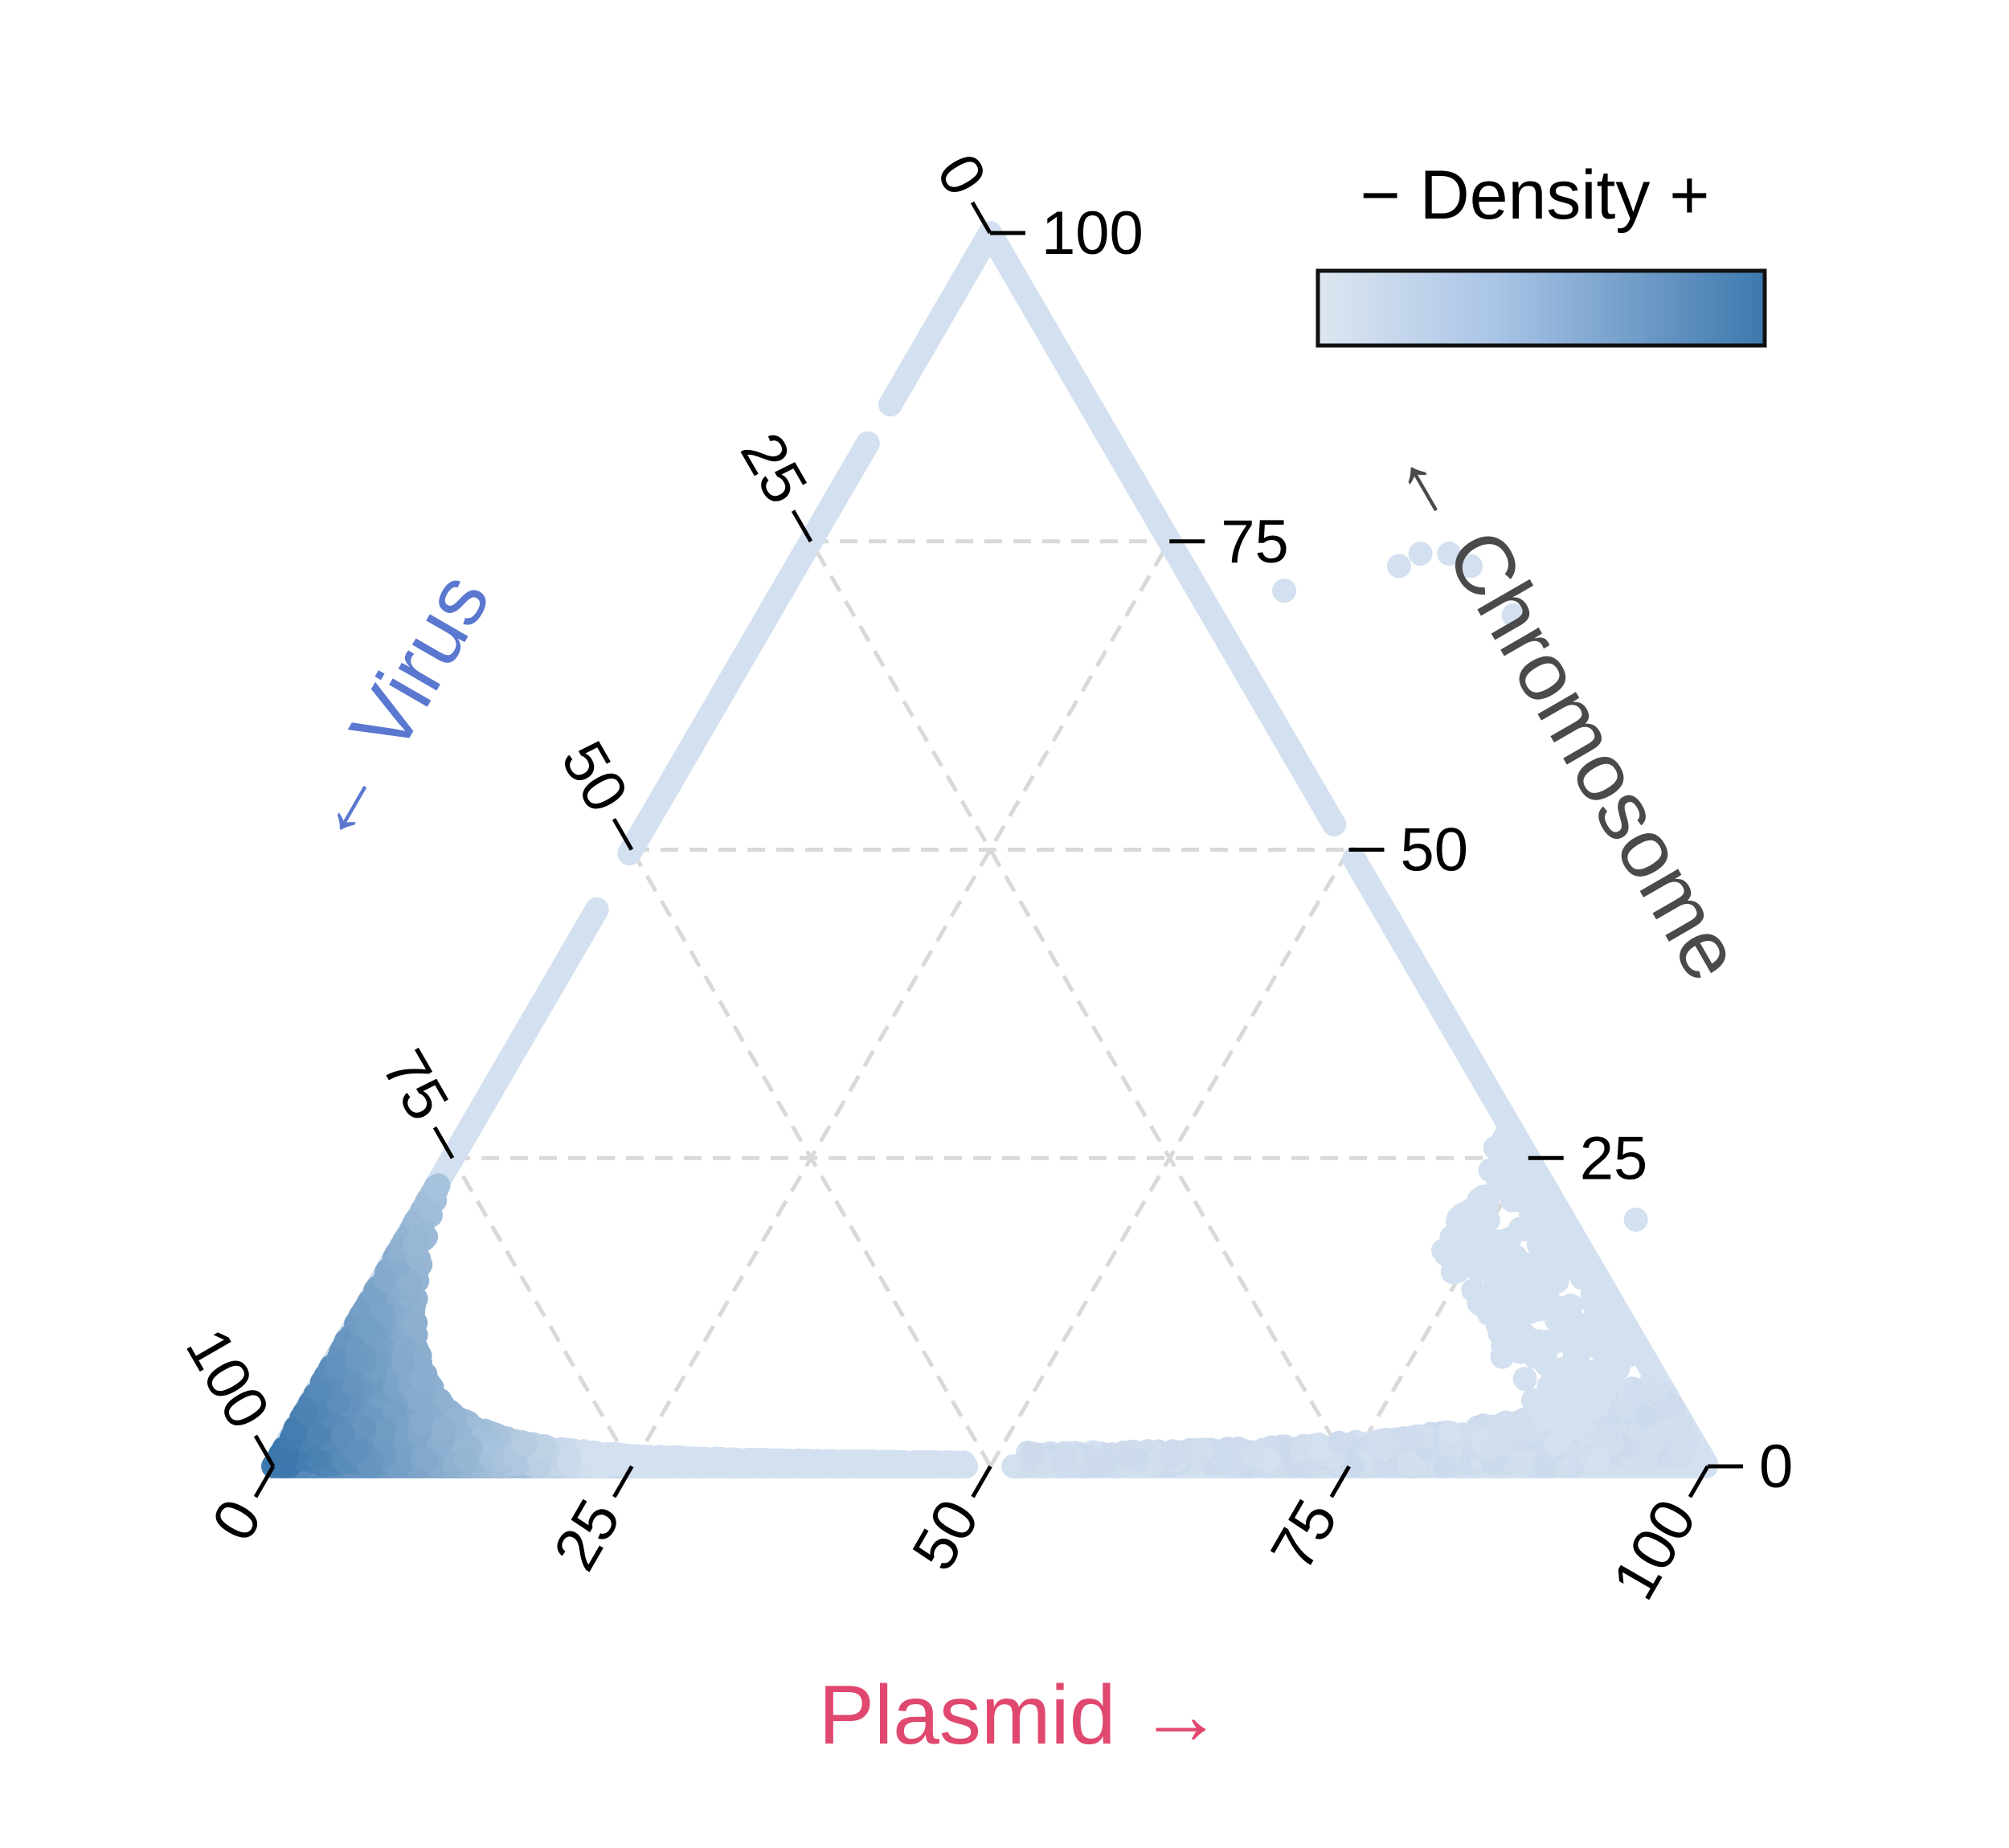 The image size is (2009, 1848). What do you see at coordinates (1567, 709) in the screenshot?
I see `axis-title-chromosome: ← Chromosome` at bounding box center [1567, 709].